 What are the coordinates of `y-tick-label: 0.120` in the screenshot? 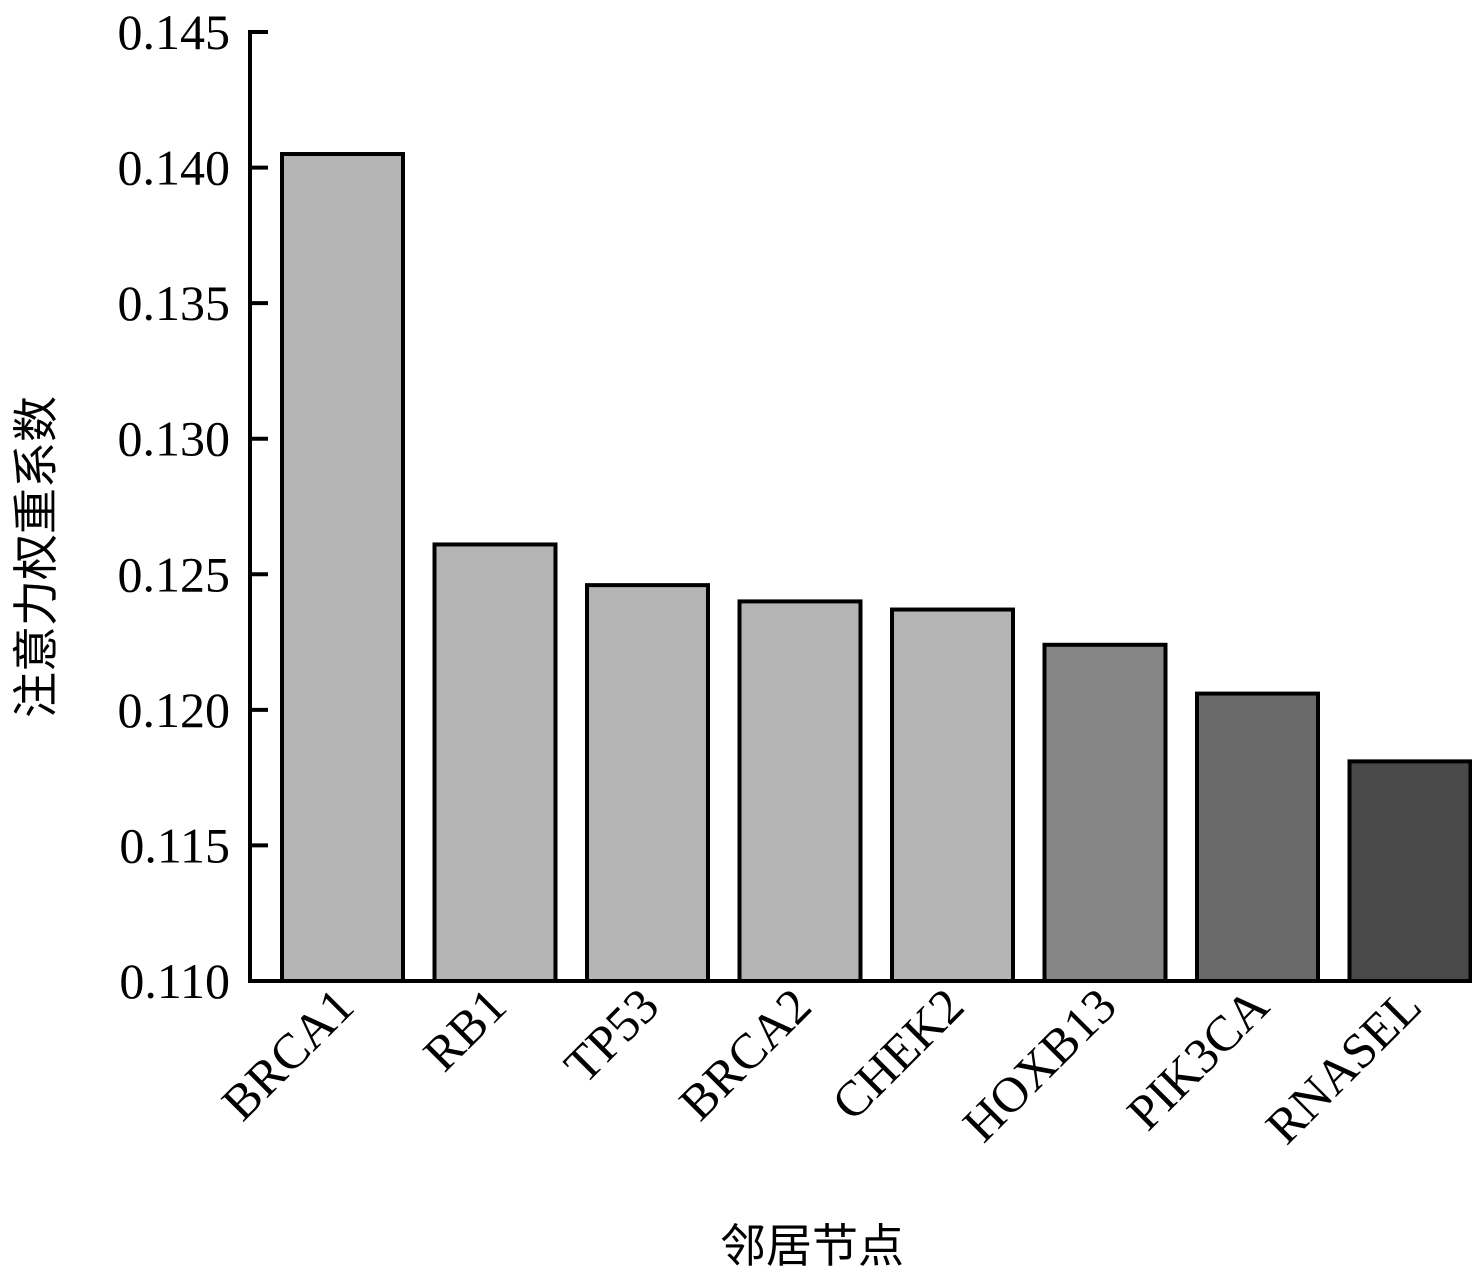 It's located at (174, 710).